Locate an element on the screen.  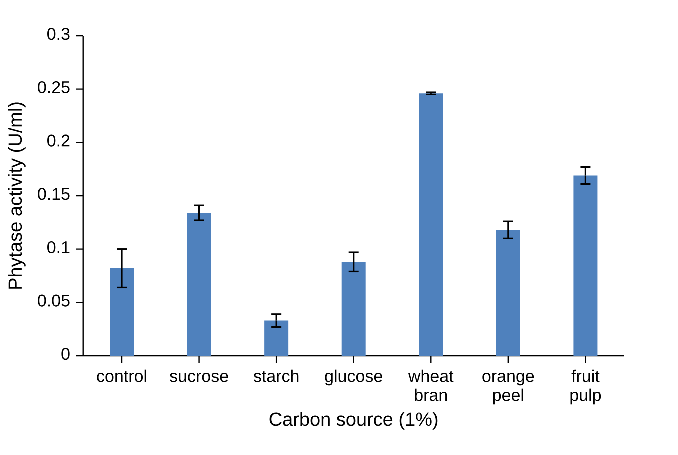
x-axis-title: Carbon source (1%) is located at coordinates (354, 421).